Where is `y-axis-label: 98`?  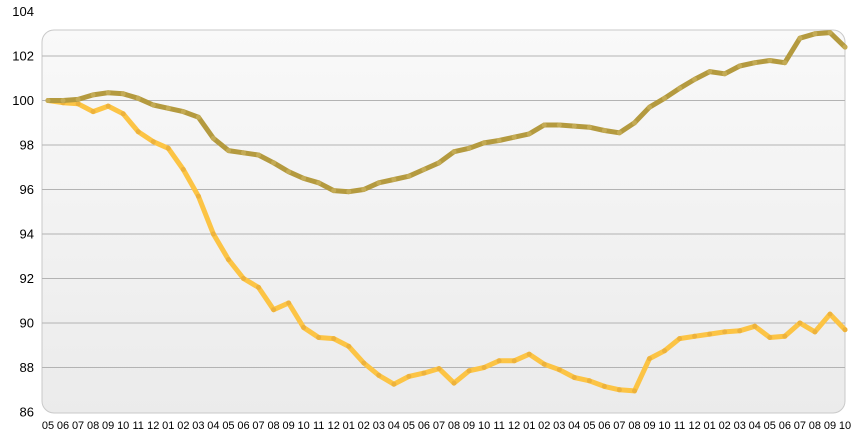 y-axis-label: 98 is located at coordinates (27, 145).